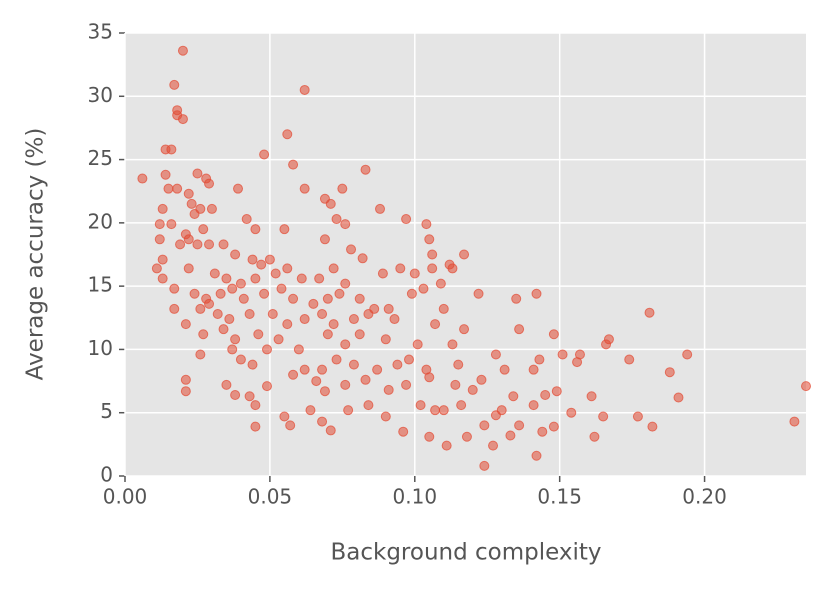  I want to click on x-tick-label: 0.15, so click(559, 497).